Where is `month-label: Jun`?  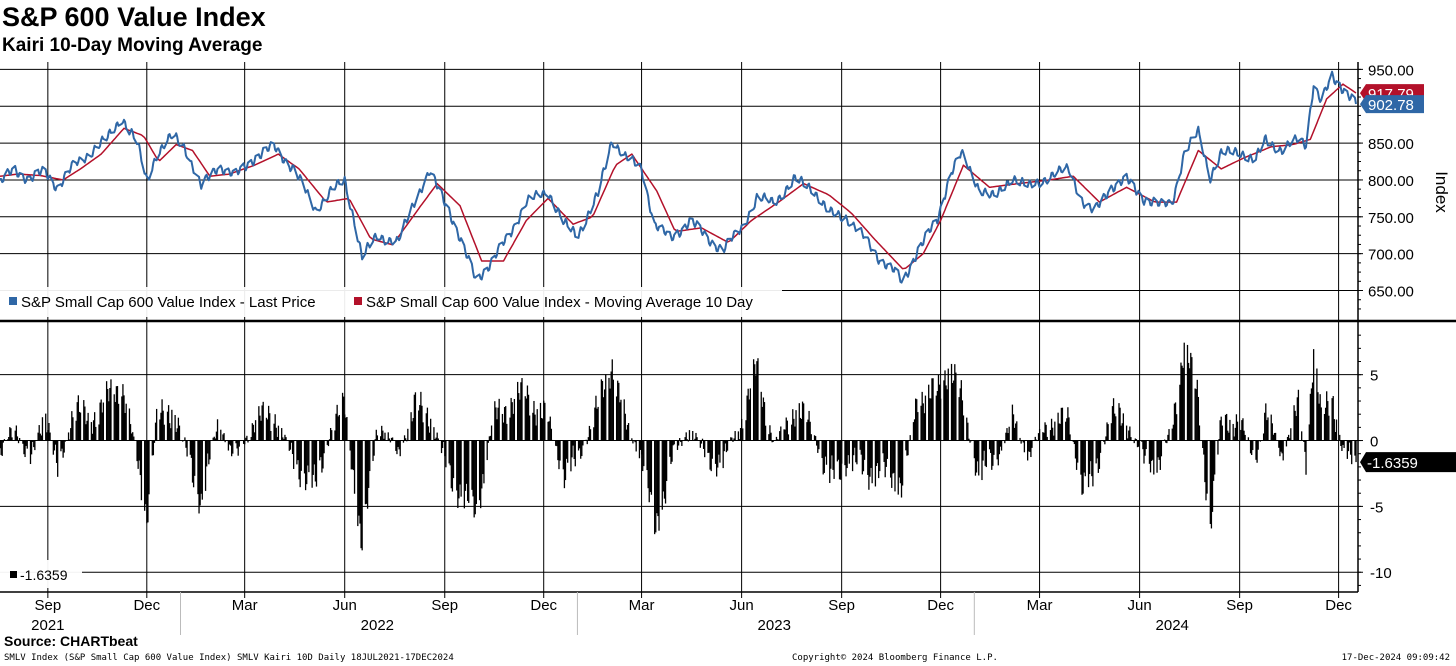
month-label: Jun is located at coordinates (1140, 605).